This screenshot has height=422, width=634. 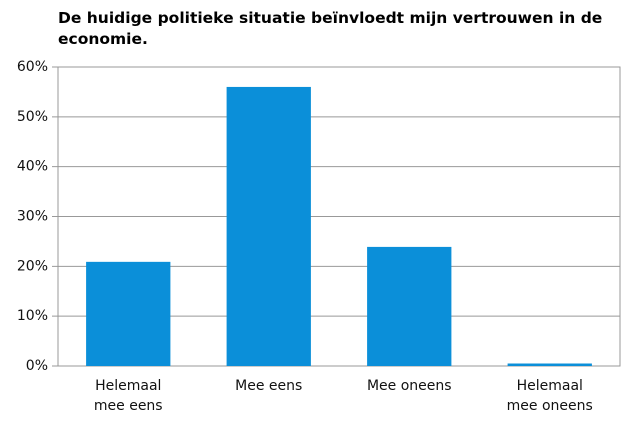 What do you see at coordinates (269, 386) in the screenshot?
I see `x-tick-label: Mee eens` at bounding box center [269, 386].